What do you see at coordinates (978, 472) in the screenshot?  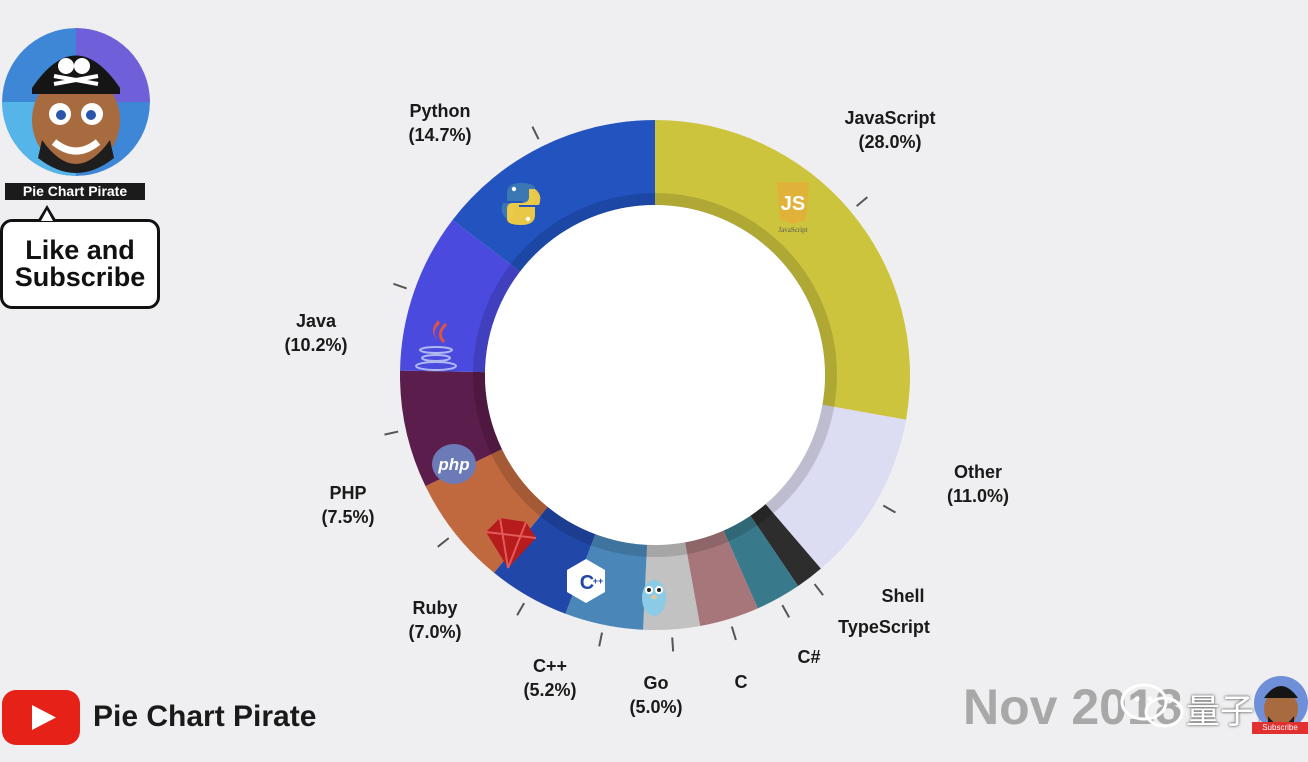 I see `label-other: Other` at bounding box center [978, 472].